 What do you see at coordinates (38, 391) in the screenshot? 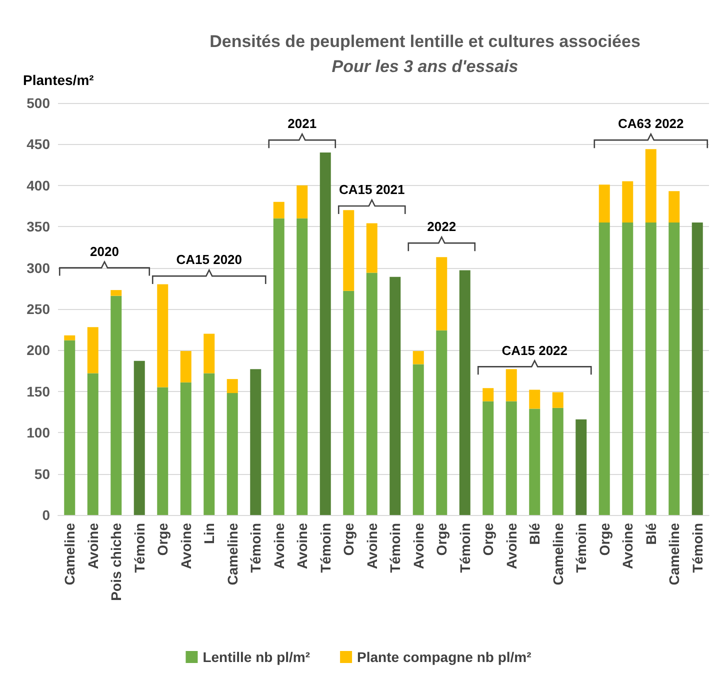
I see `y-tick-label: 150` at bounding box center [38, 391].